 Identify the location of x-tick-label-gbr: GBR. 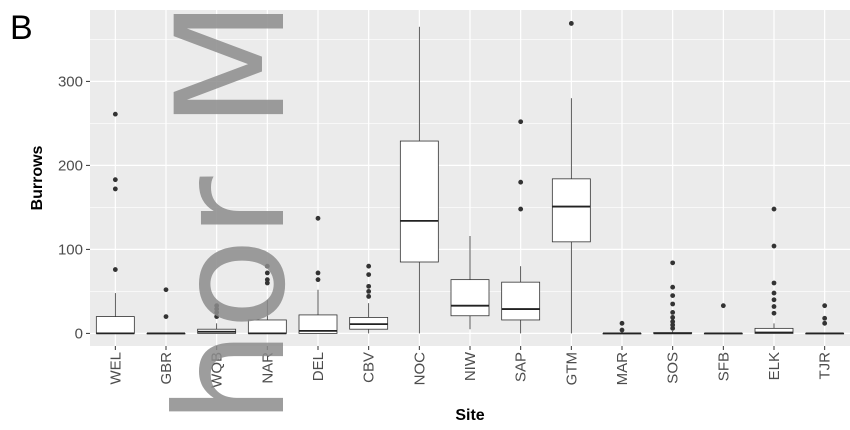
(166, 368).